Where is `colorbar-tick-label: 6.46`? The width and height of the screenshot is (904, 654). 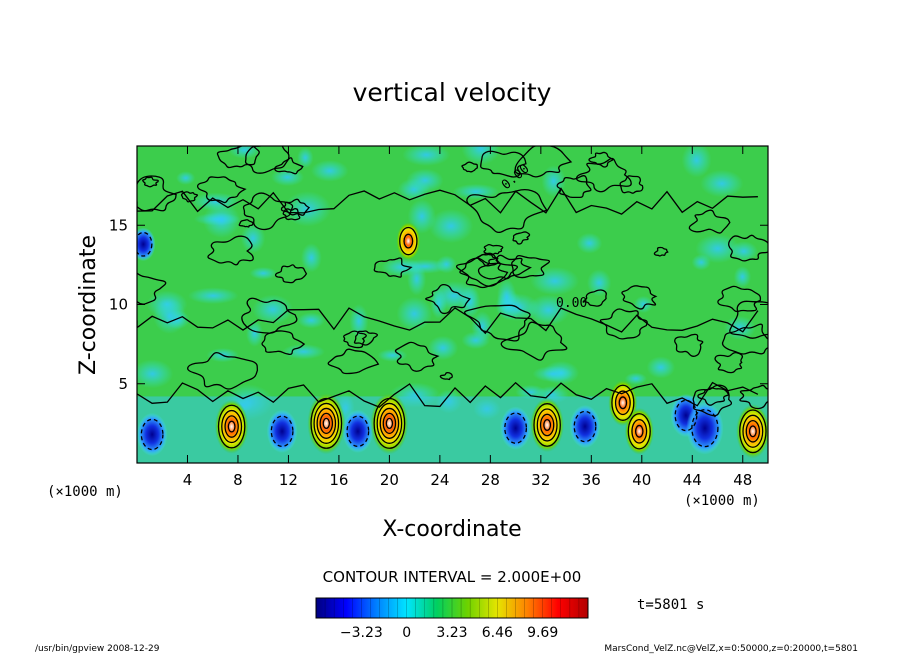 colorbar-tick-label: 6.46 is located at coordinates (497, 633).